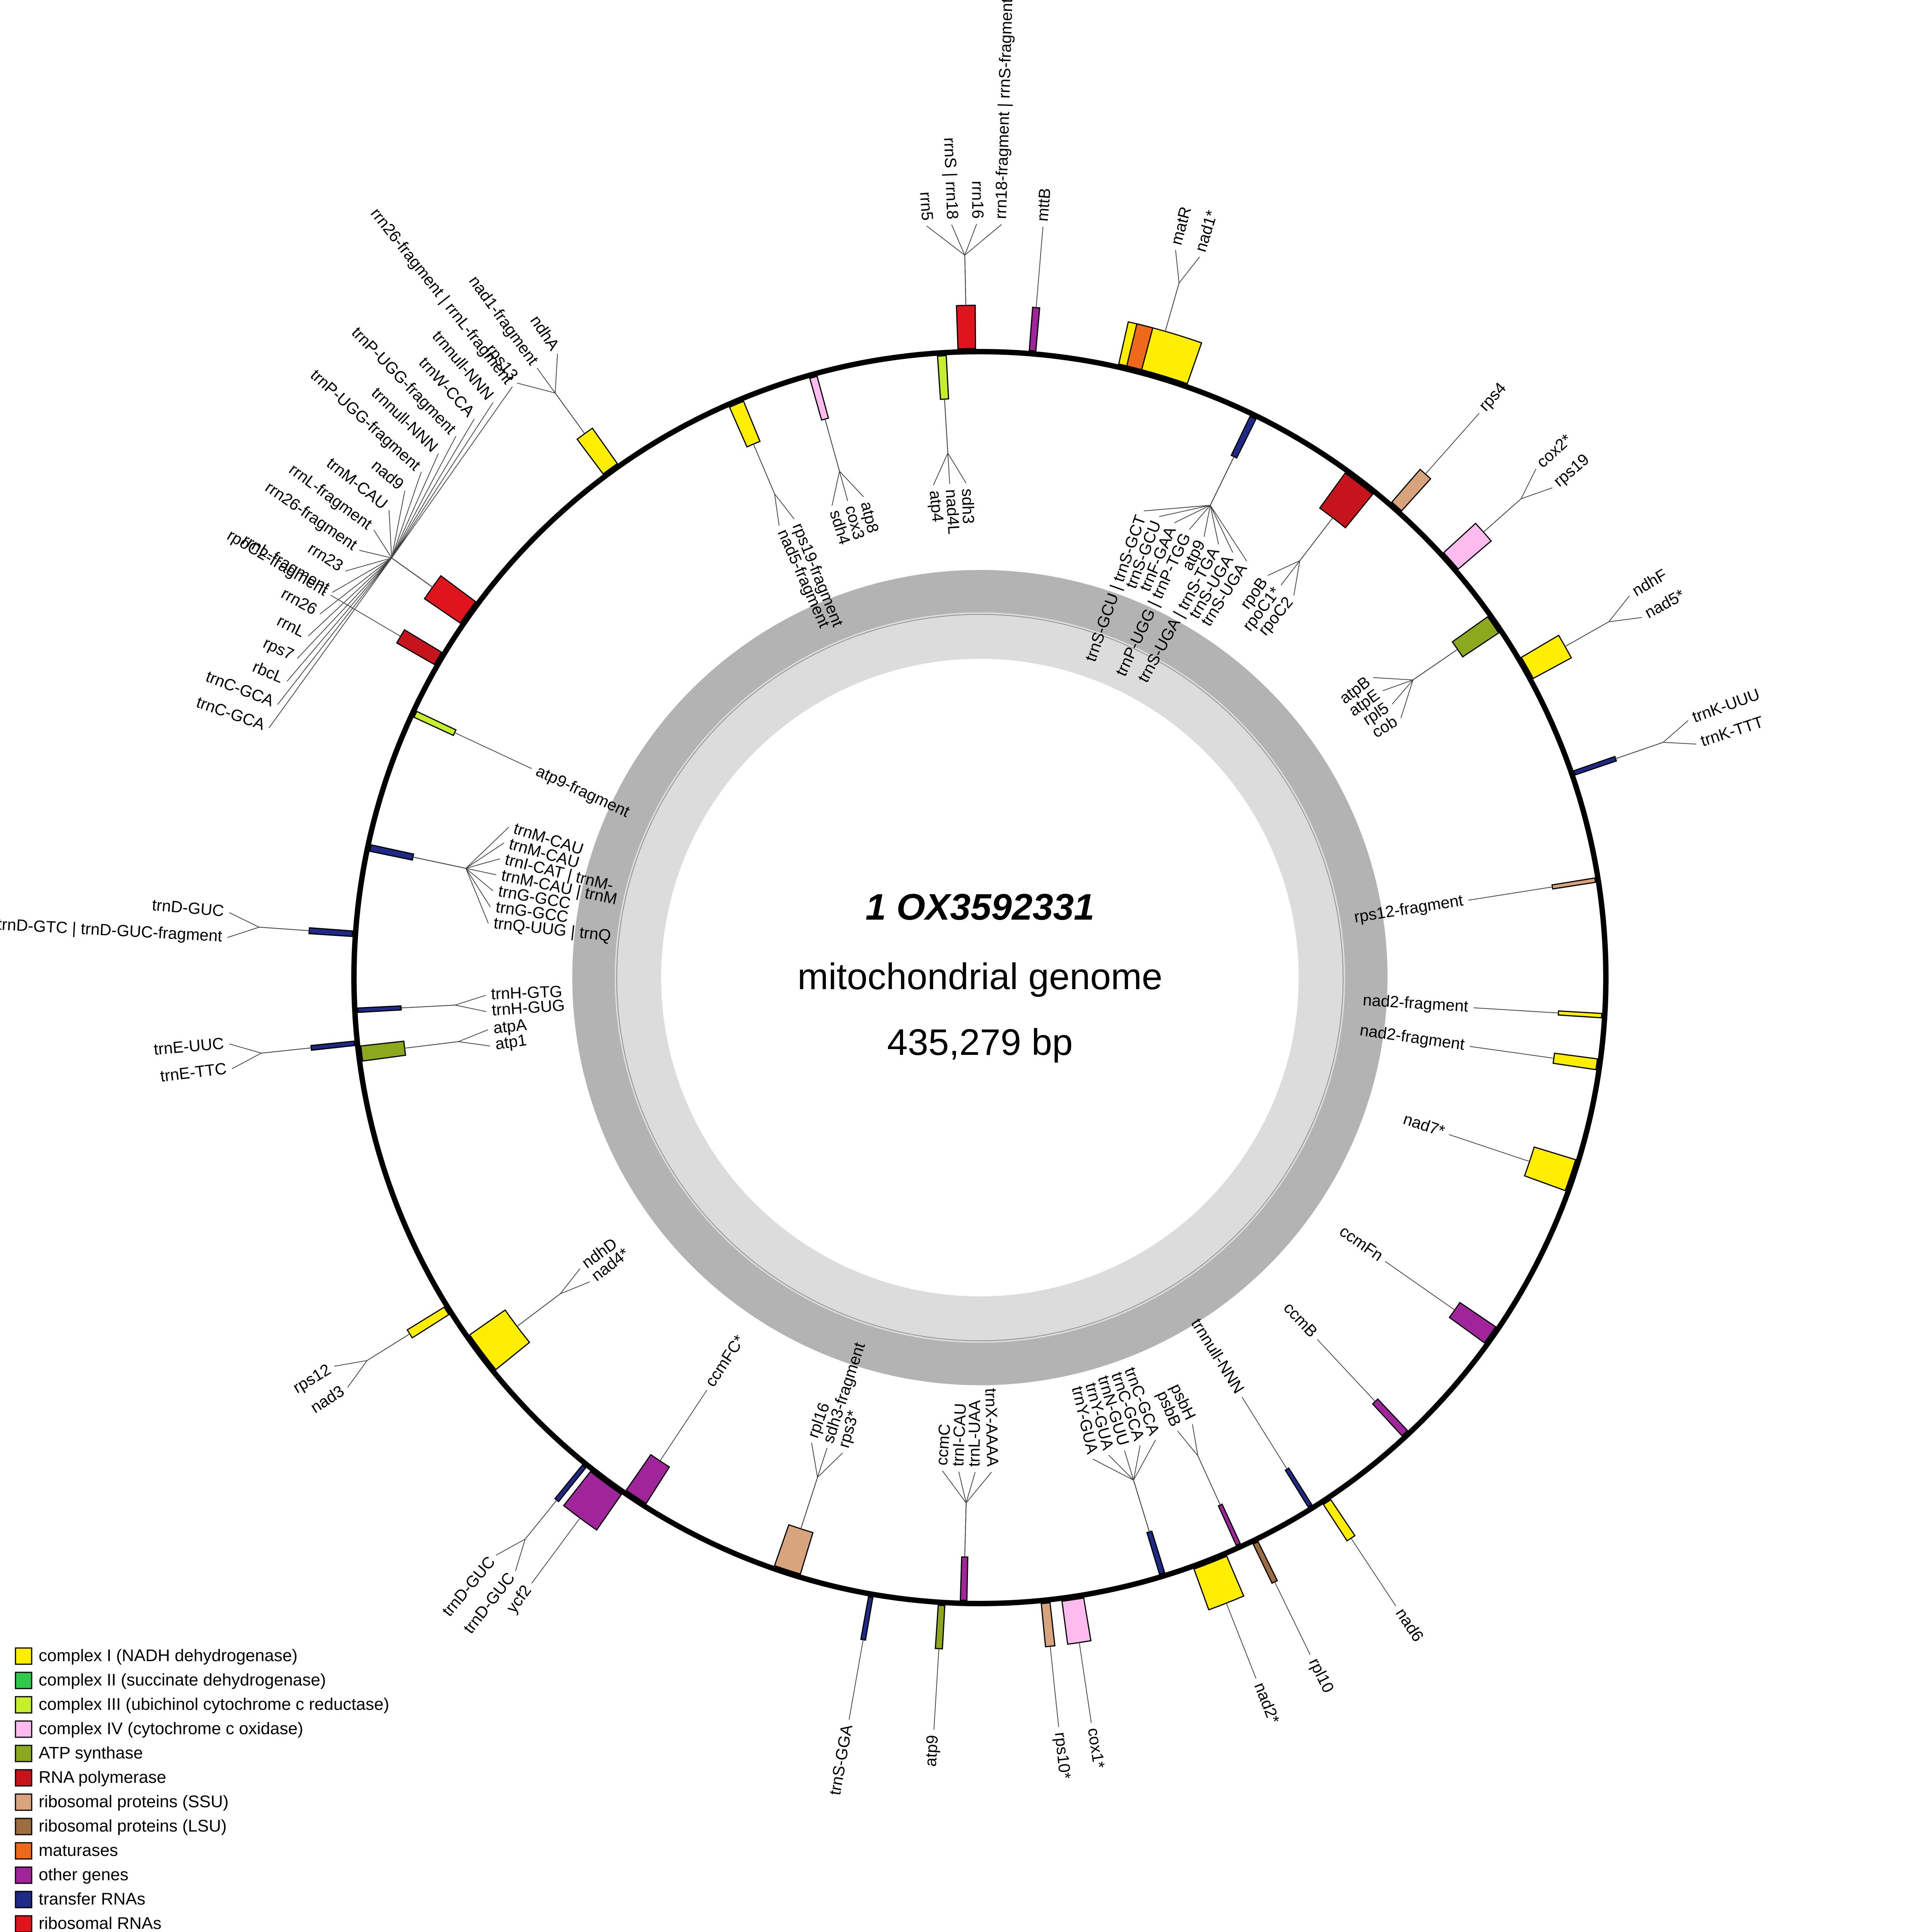 The image size is (1932, 1932). What do you see at coordinates (1546, 656) in the screenshot?
I see `gene-block-ndhf` at bounding box center [1546, 656].